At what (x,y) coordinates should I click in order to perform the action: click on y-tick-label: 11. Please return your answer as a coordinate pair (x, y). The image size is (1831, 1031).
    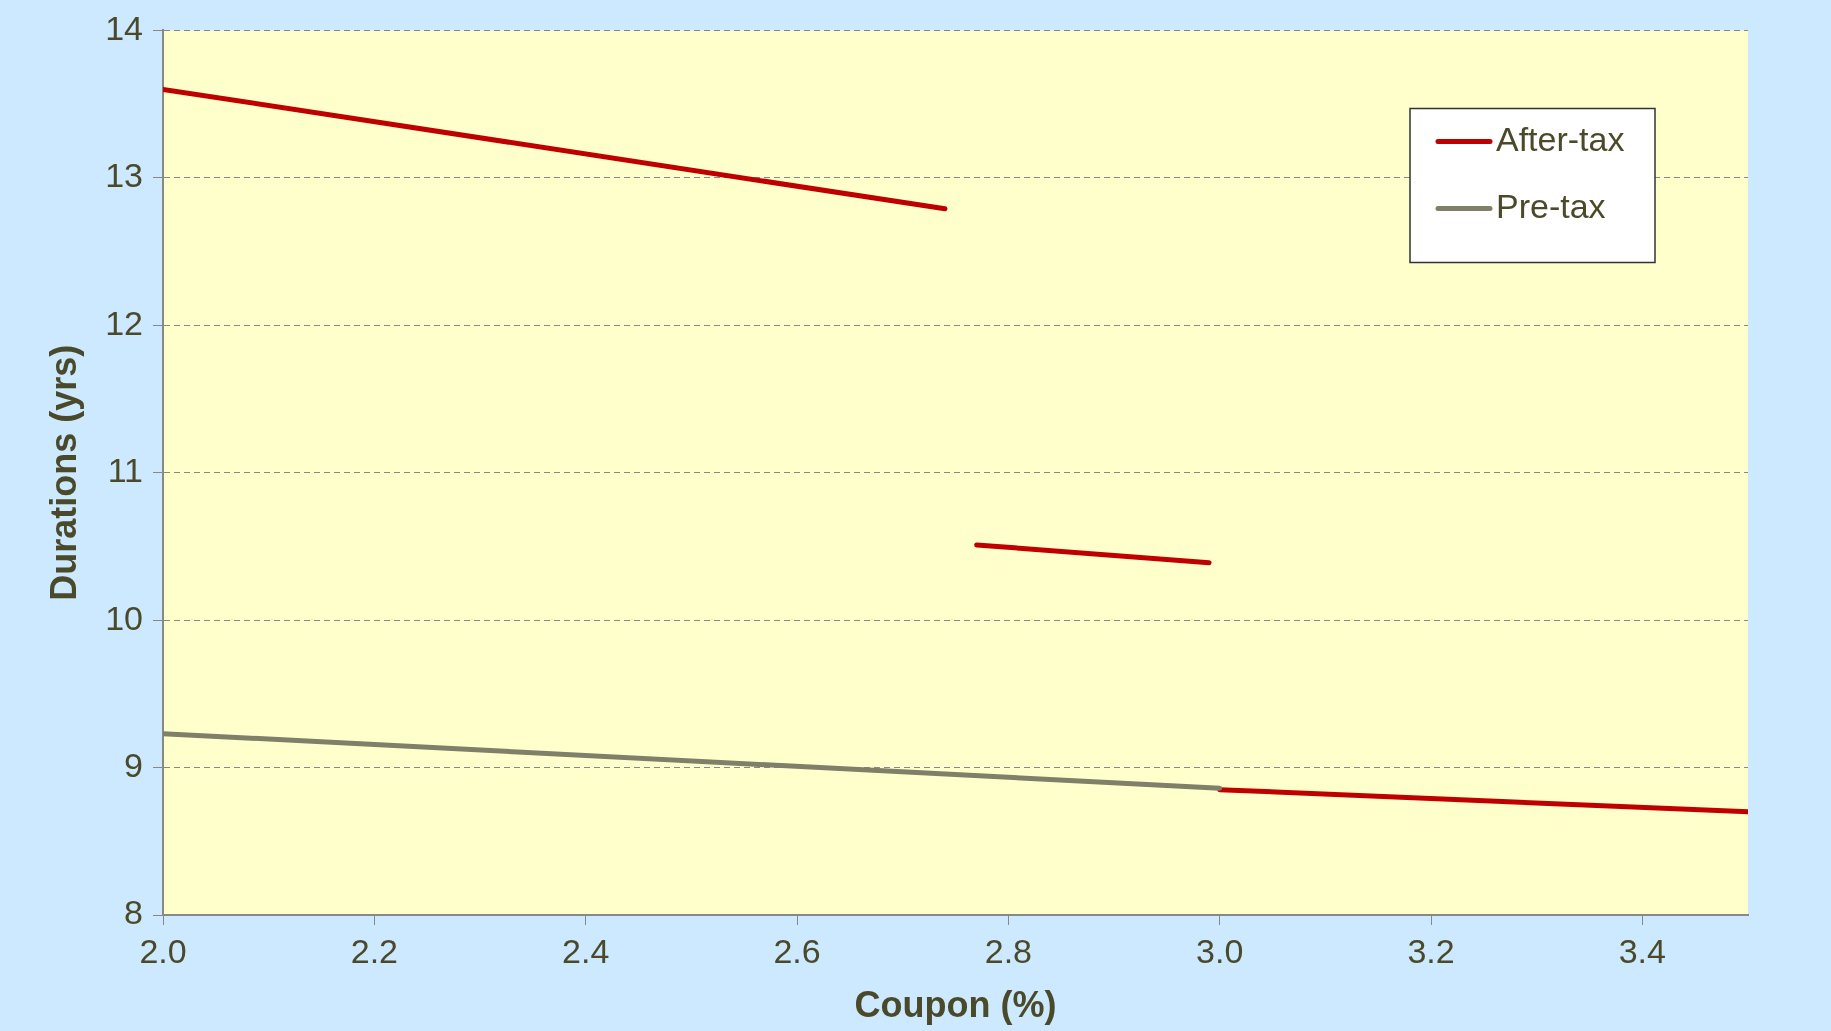
    Looking at the image, I should click on (125, 470).